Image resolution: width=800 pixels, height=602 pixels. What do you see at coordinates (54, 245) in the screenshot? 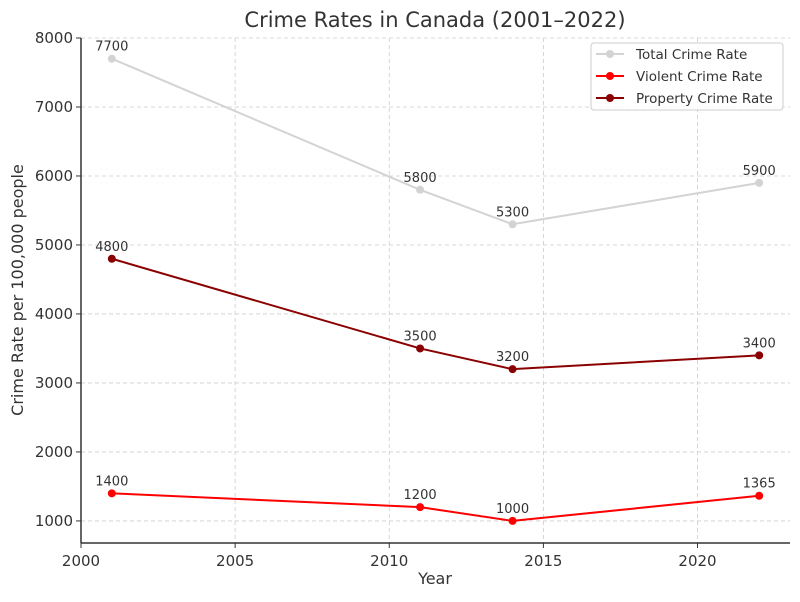
I see `y-tick-label: 5000` at bounding box center [54, 245].